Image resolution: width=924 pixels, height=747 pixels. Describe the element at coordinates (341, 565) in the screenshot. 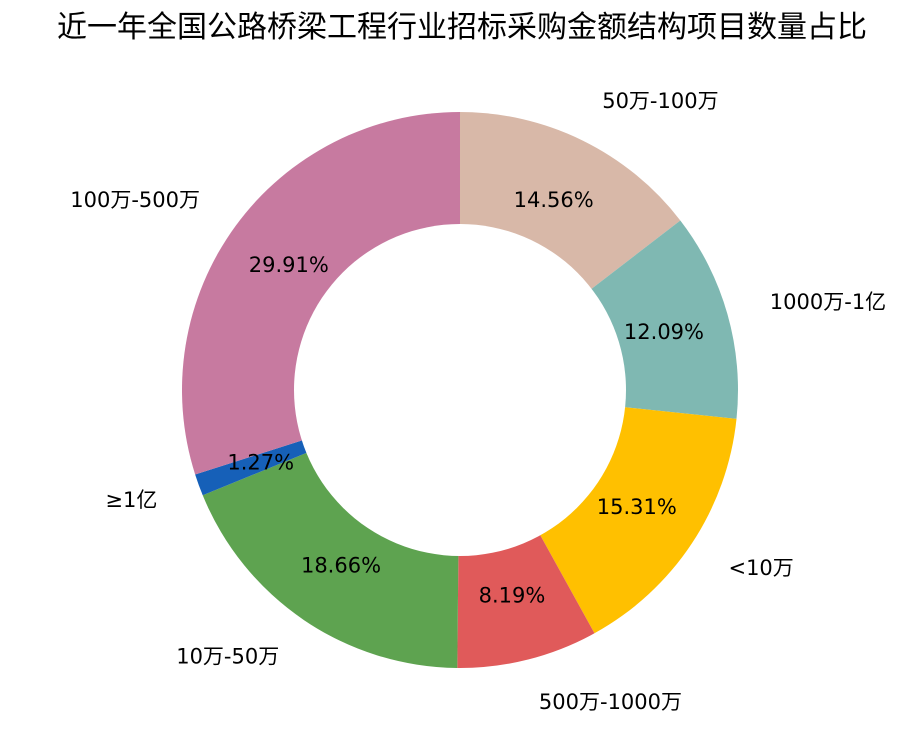

I see `percentage-label: 18.66%` at that location.